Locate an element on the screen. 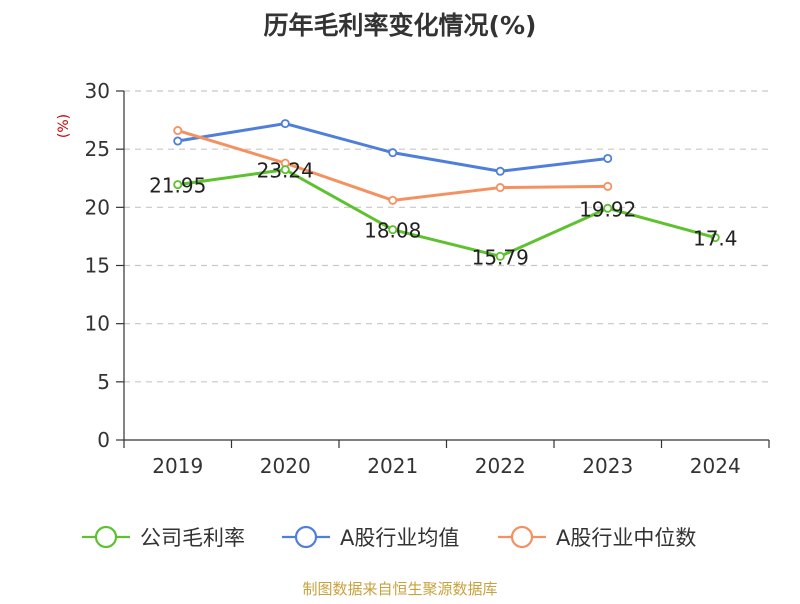 The image size is (800, 604). data-label: 18.08 is located at coordinates (392, 231).